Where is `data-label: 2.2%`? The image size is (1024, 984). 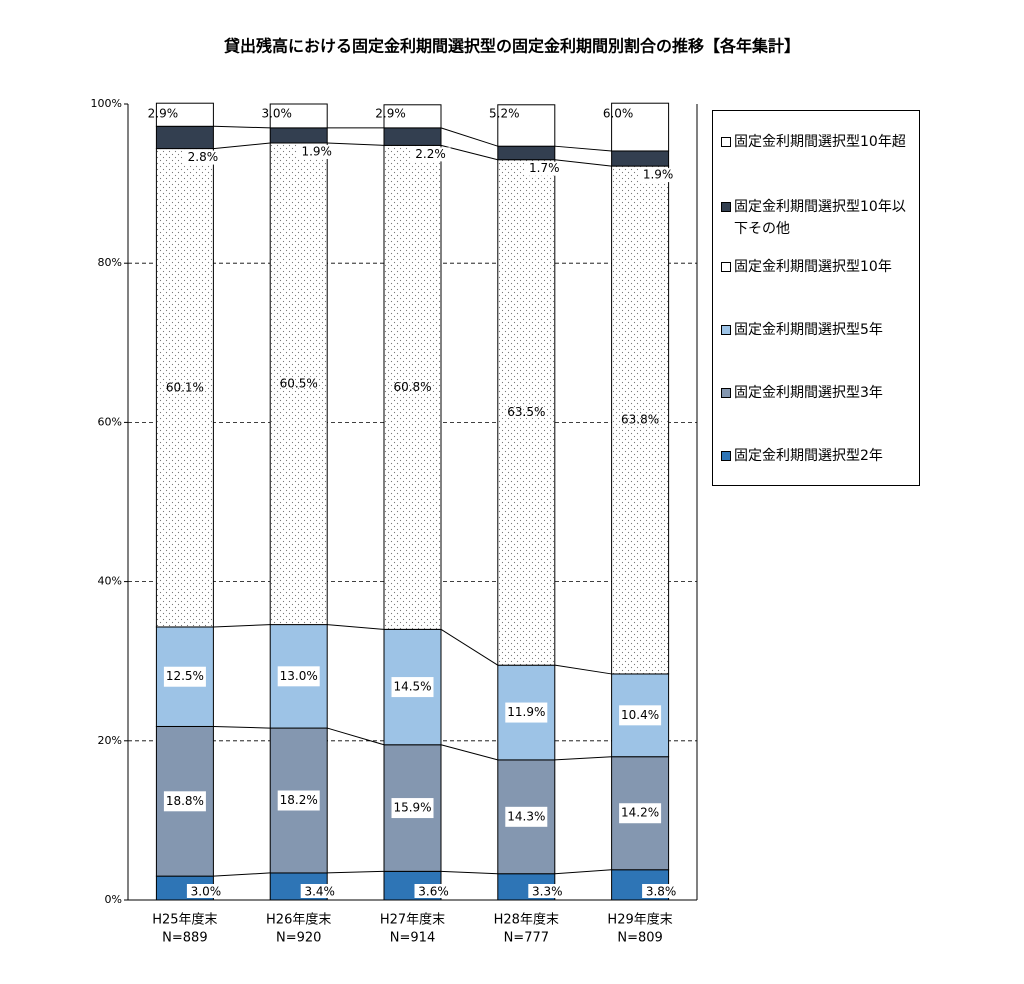
data-label: 2.2% is located at coordinates (430, 154).